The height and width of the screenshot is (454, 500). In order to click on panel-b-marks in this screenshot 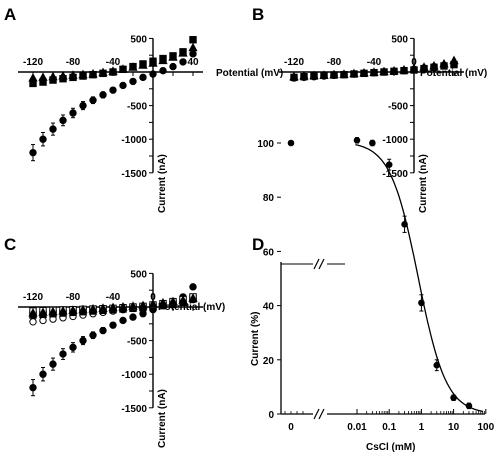, I will do `click(374, 68)`.